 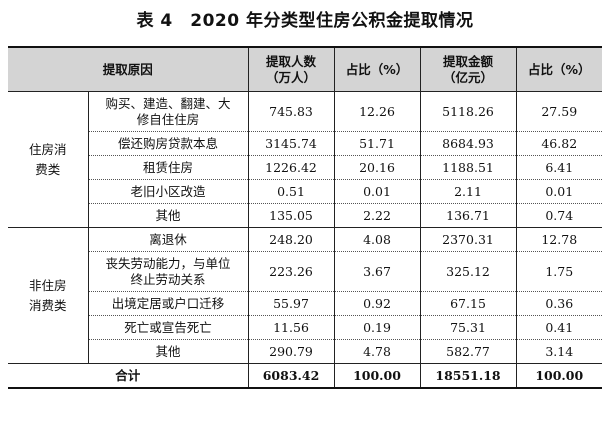 What do you see at coordinates (377, 351) in the screenshot?
I see `people-share-cell: 4.78` at bounding box center [377, 351].